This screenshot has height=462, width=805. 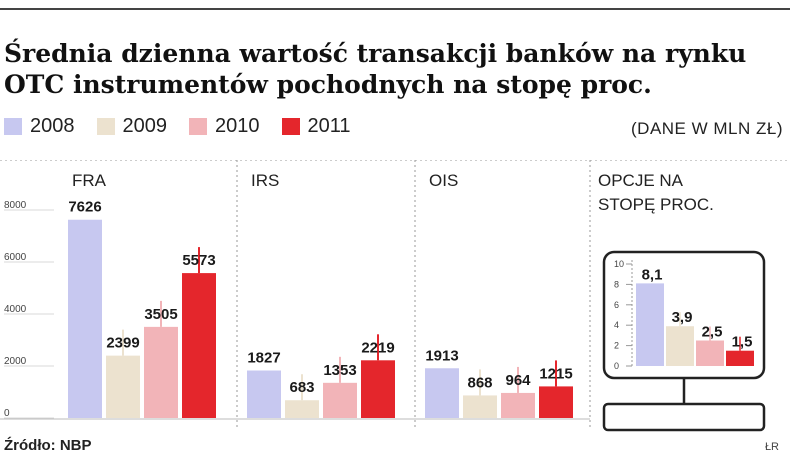 I want to click on value-label: 683, so click(x=301, y=387).